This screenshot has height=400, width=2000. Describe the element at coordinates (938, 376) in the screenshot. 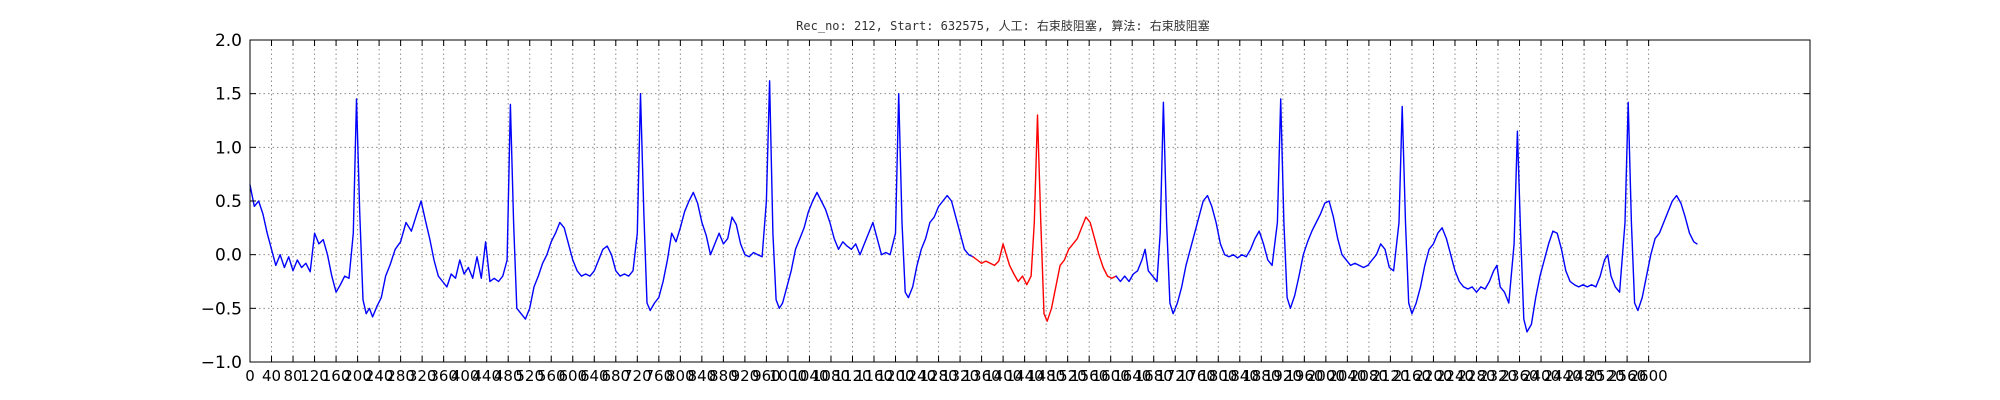

I see `x-tick-label: 1280` at that location.